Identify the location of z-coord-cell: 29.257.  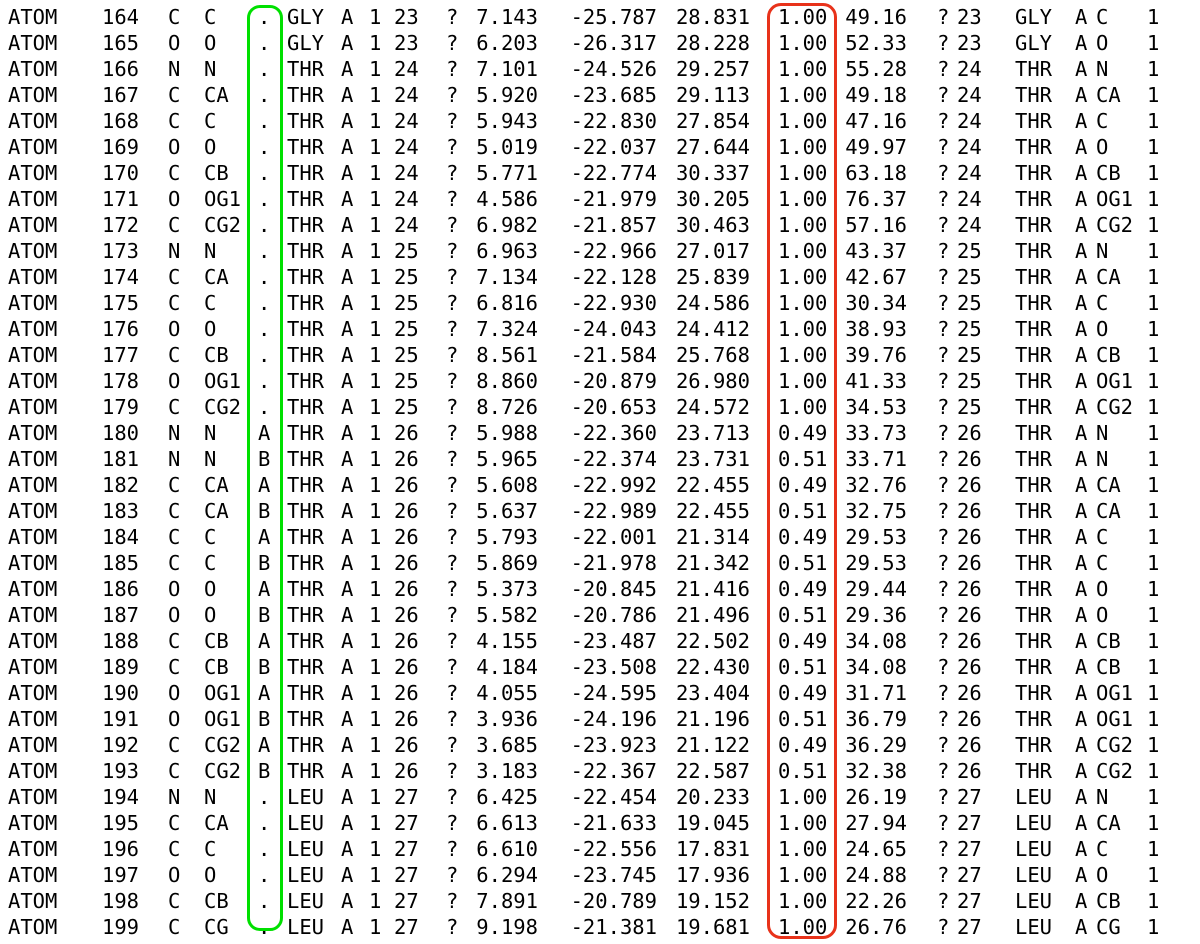
(712, 69).